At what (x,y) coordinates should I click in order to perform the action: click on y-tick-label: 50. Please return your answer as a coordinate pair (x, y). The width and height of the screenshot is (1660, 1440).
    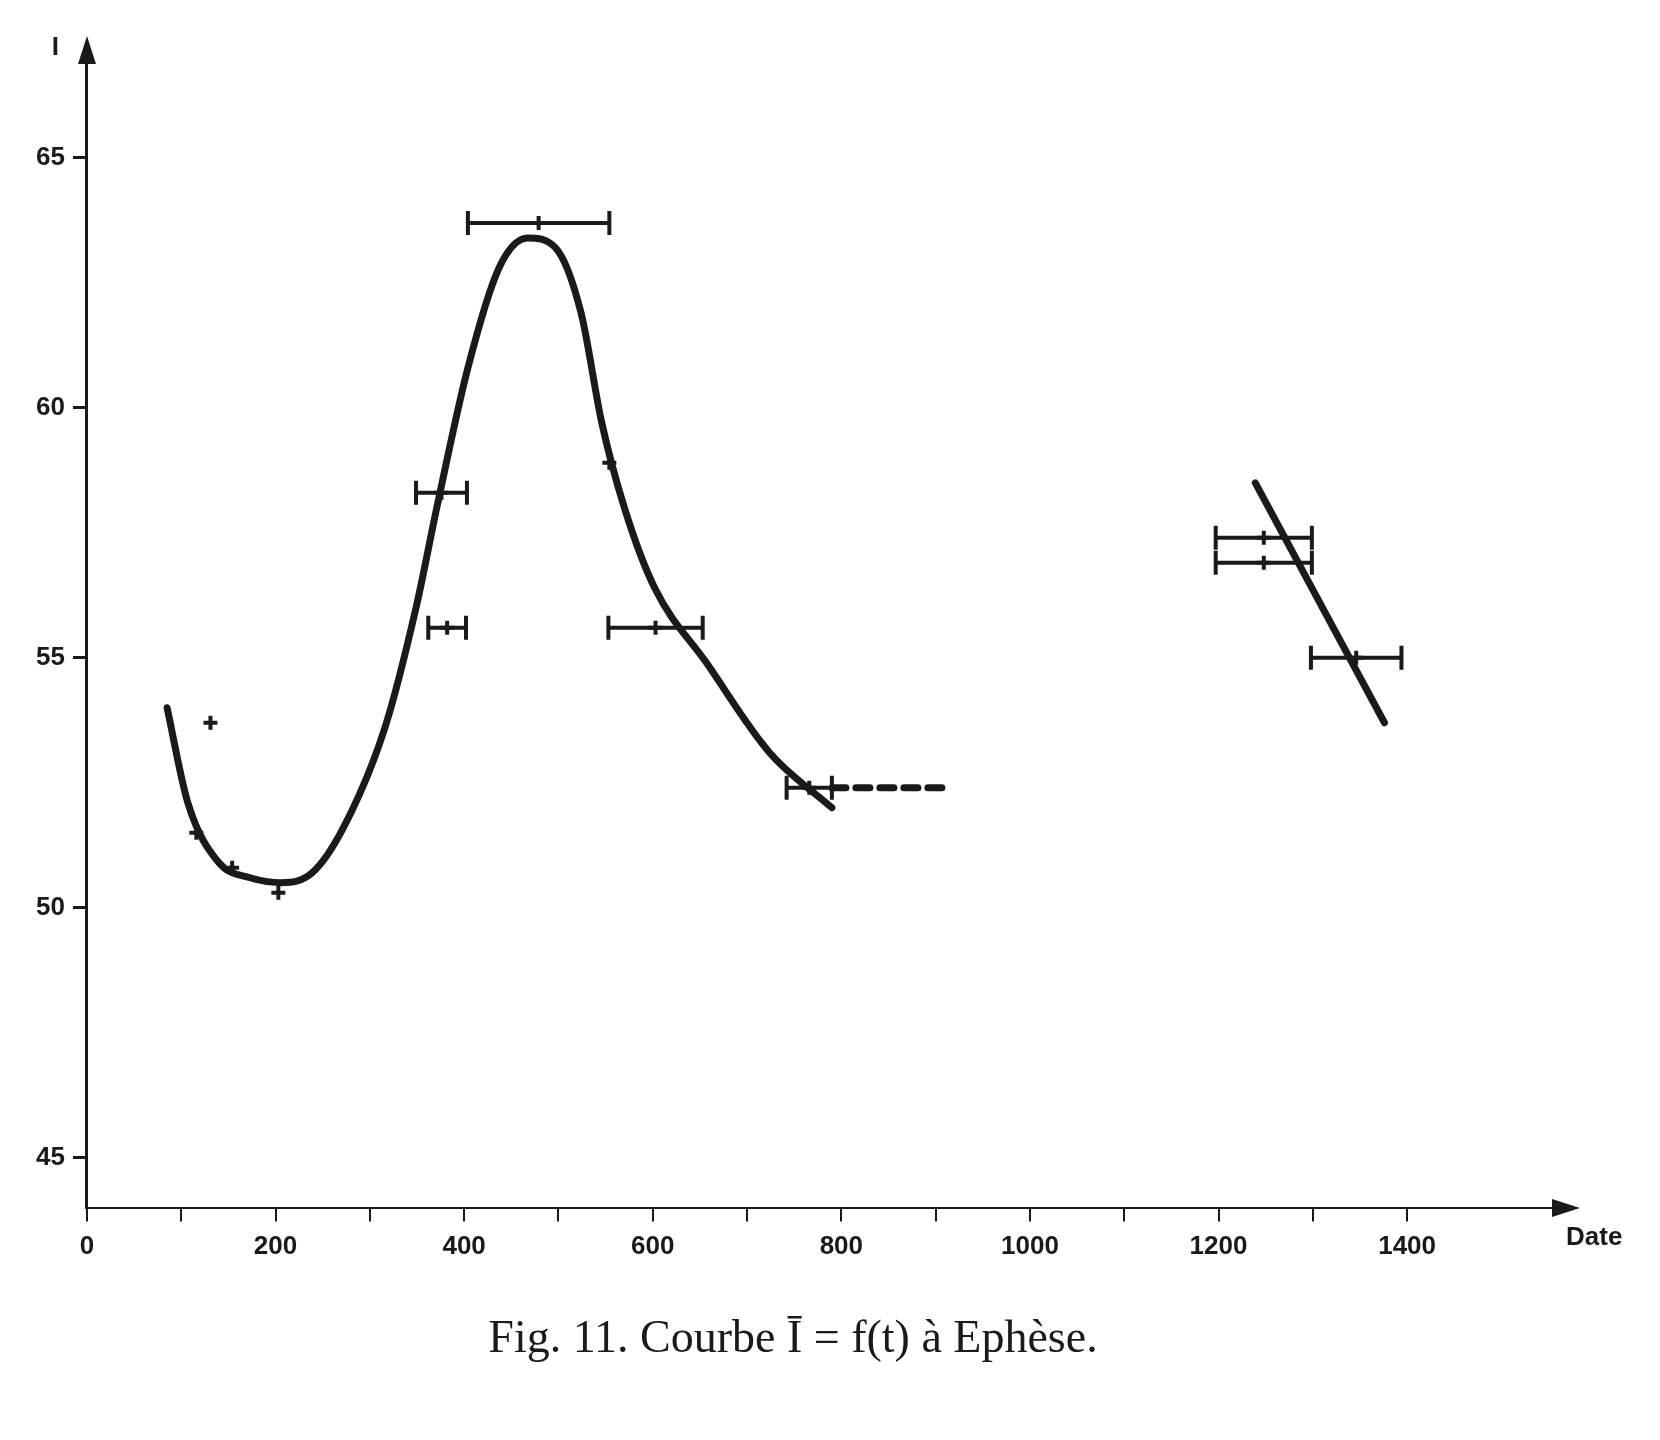
    Looking at the image, I should click on (50, 905).